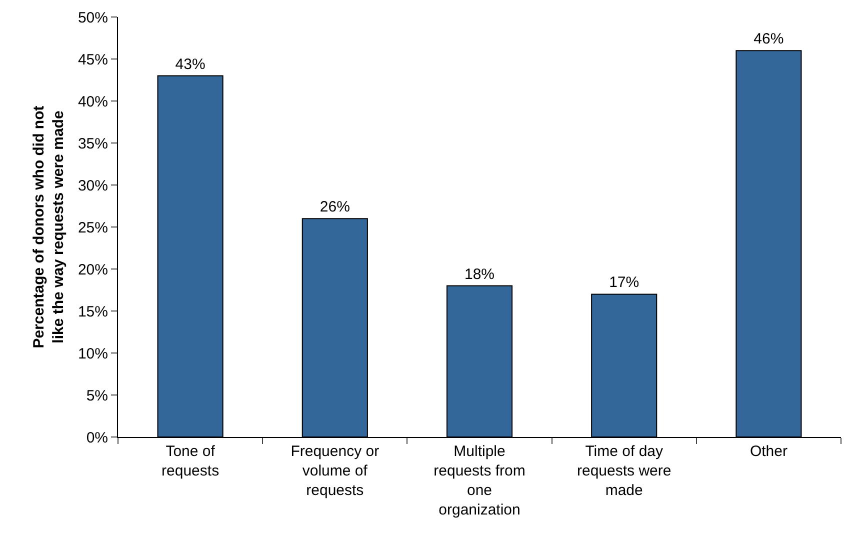  Describe the element at coordinates (191, 461) in the screenshot. I see `x-tick-label: Tone of requests` at that location.